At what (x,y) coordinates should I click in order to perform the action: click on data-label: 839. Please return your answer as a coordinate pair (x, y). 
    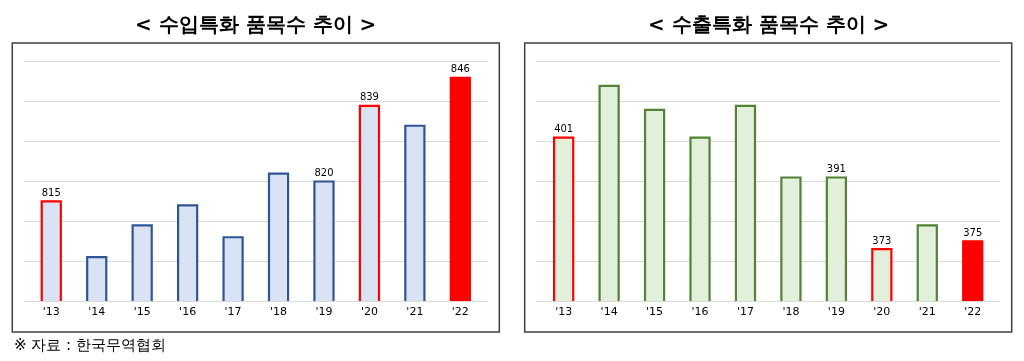
    Looking at the image, I should click on (369, 97).